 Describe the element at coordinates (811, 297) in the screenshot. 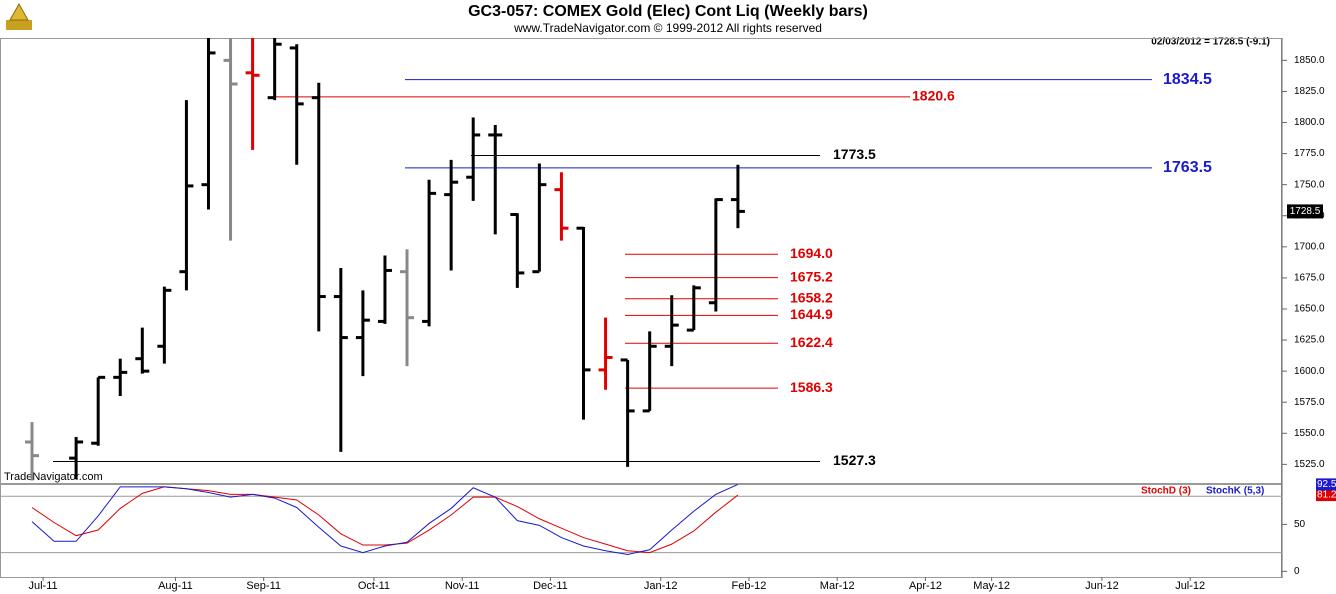

I see `level-label: 1658.2` at that location.